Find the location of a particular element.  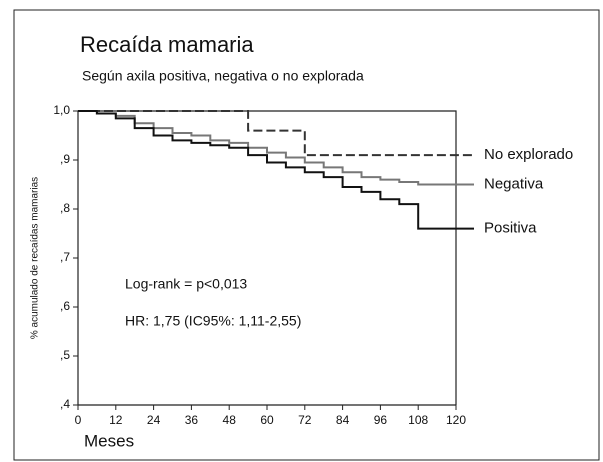

x-tick-label: 72 is located at coordinates (305, 420).